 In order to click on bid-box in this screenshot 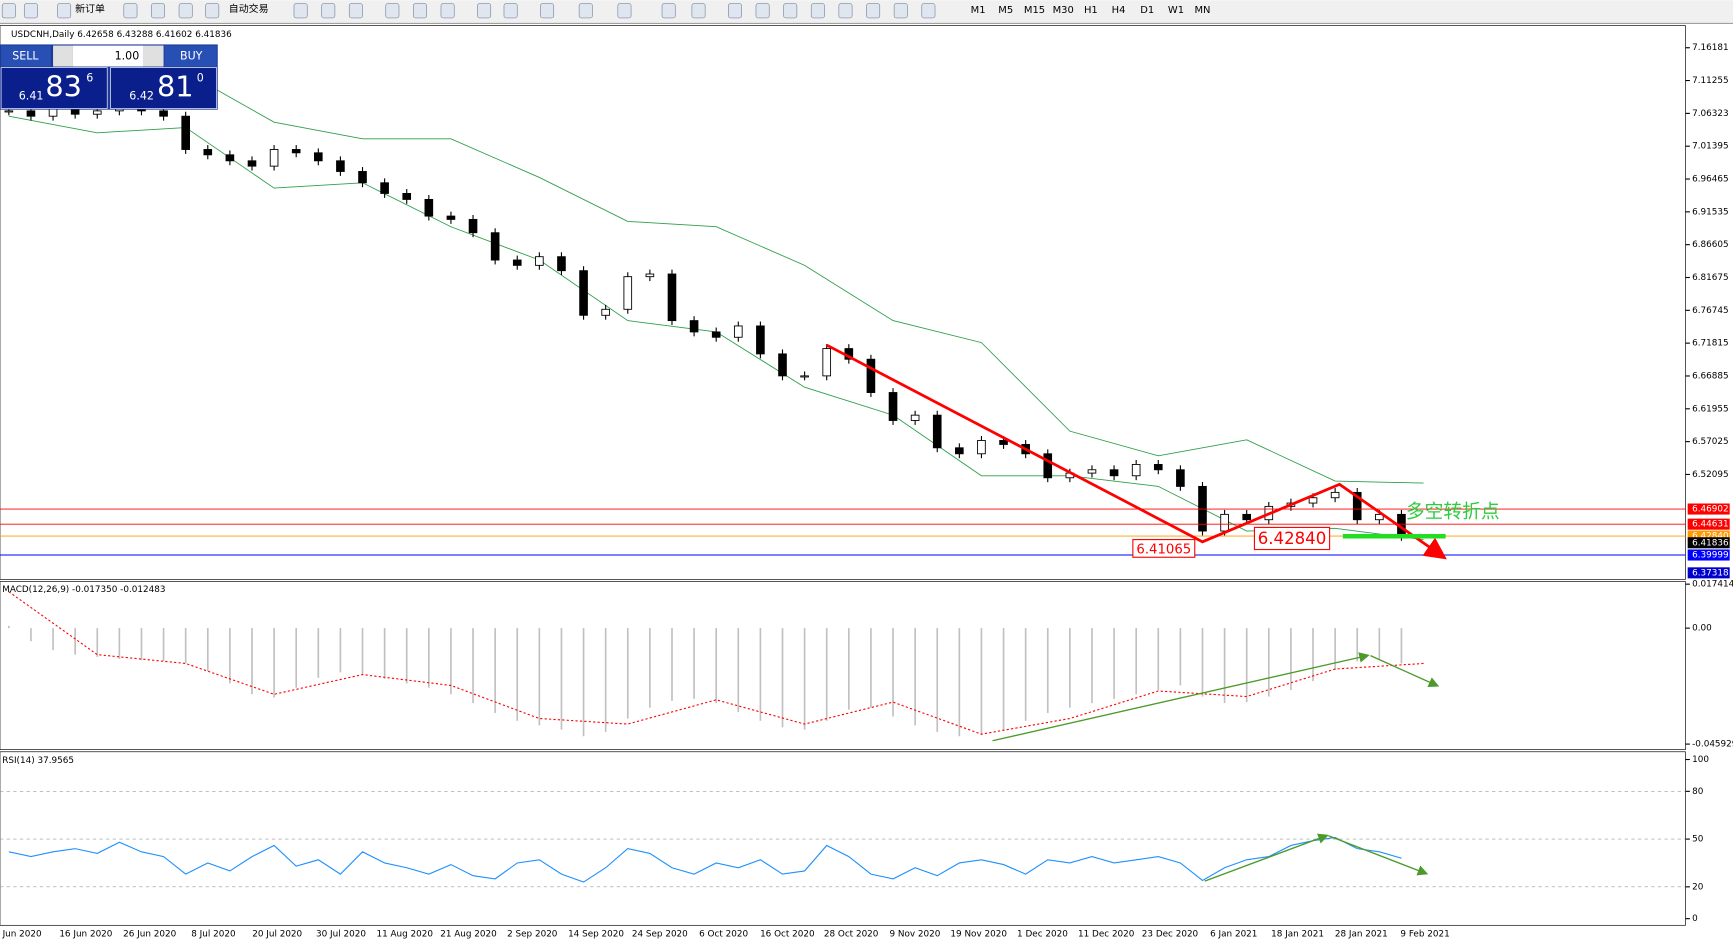, I will do `click(54, 88)`.